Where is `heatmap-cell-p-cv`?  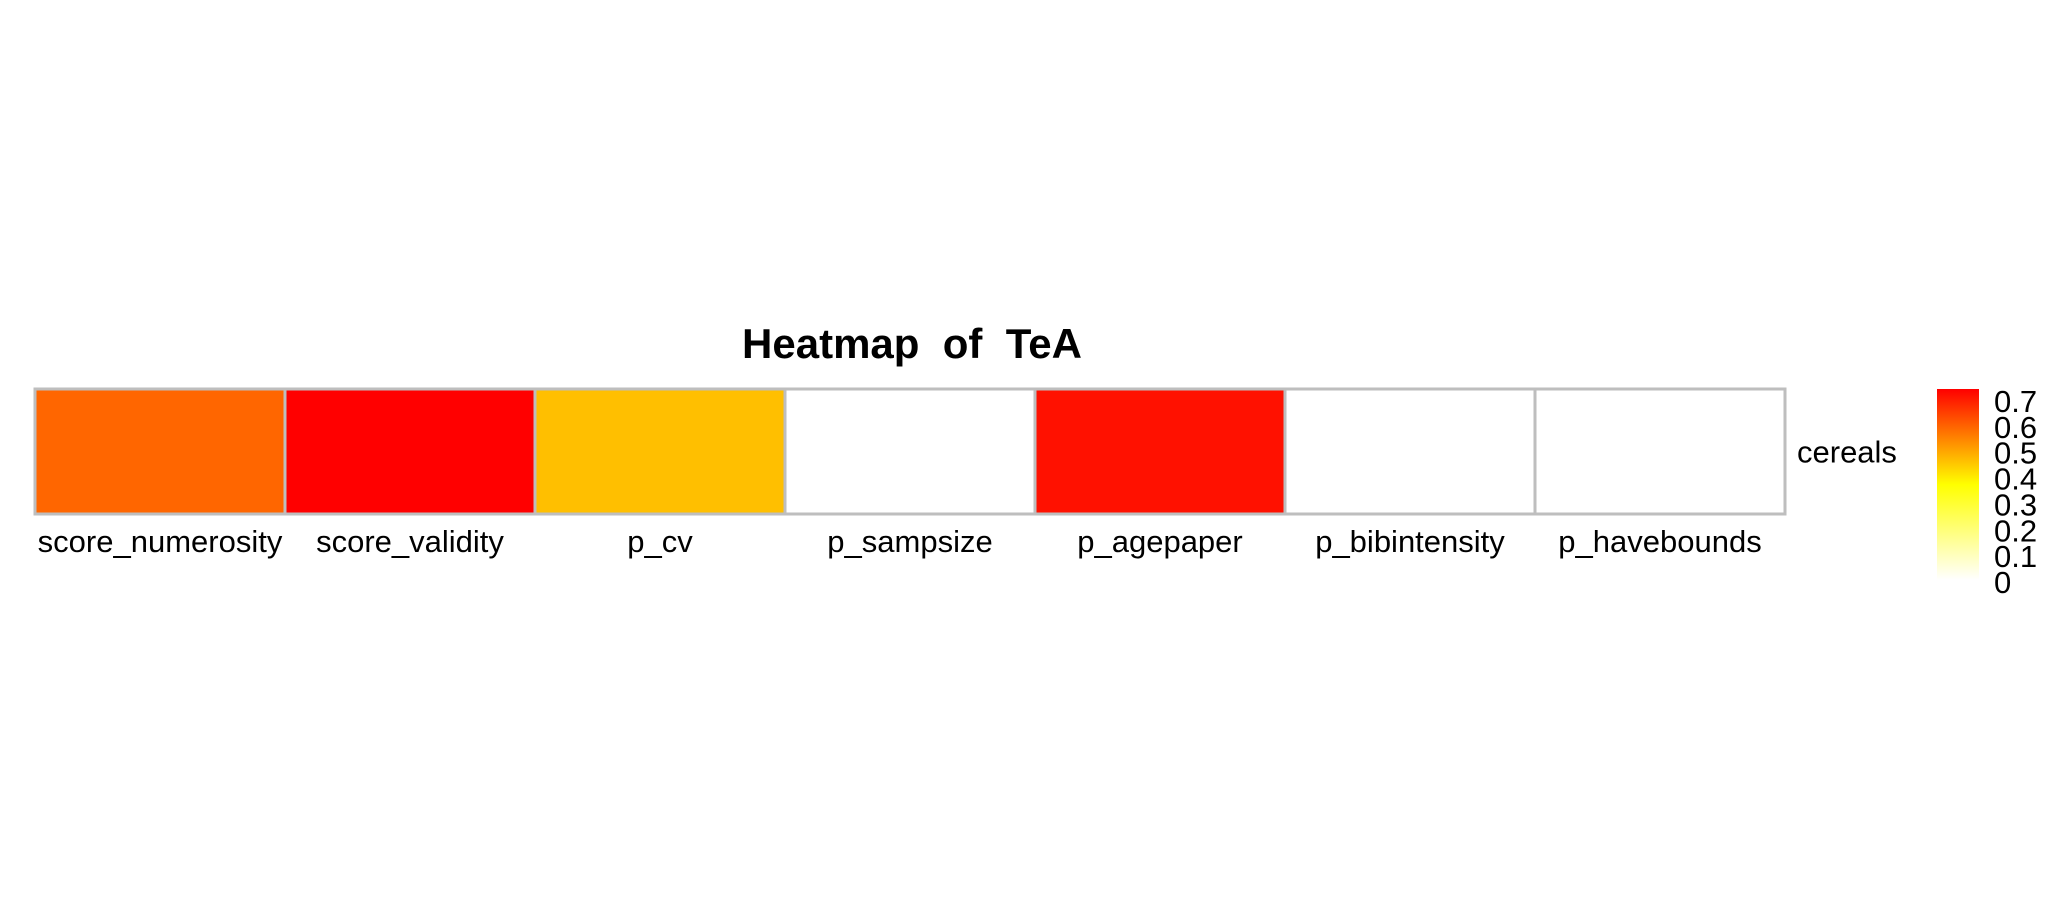 heatmap-cell-p-cv is located at coordinates (660, 451).